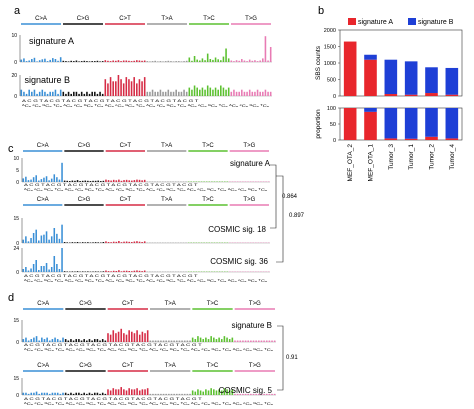  Describe the element at coordinates (14, 76) in the screenshot. I see `y-tick-label-a-signature-b: 20` at that location.